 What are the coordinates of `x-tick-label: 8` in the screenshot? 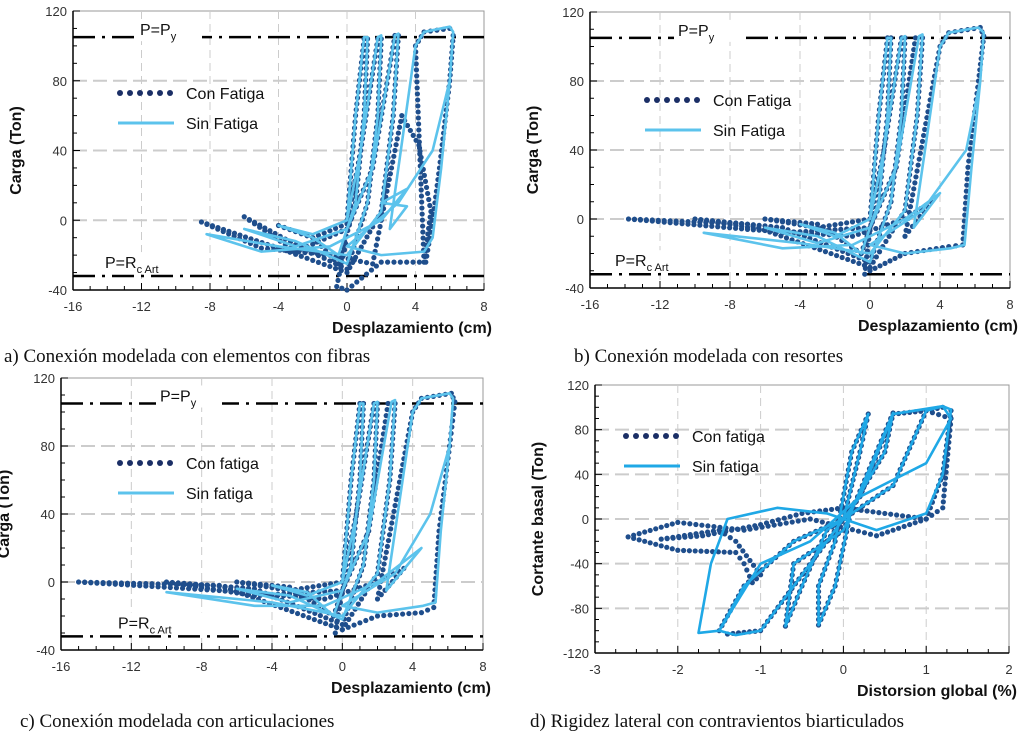 It's located at (1009, 304).